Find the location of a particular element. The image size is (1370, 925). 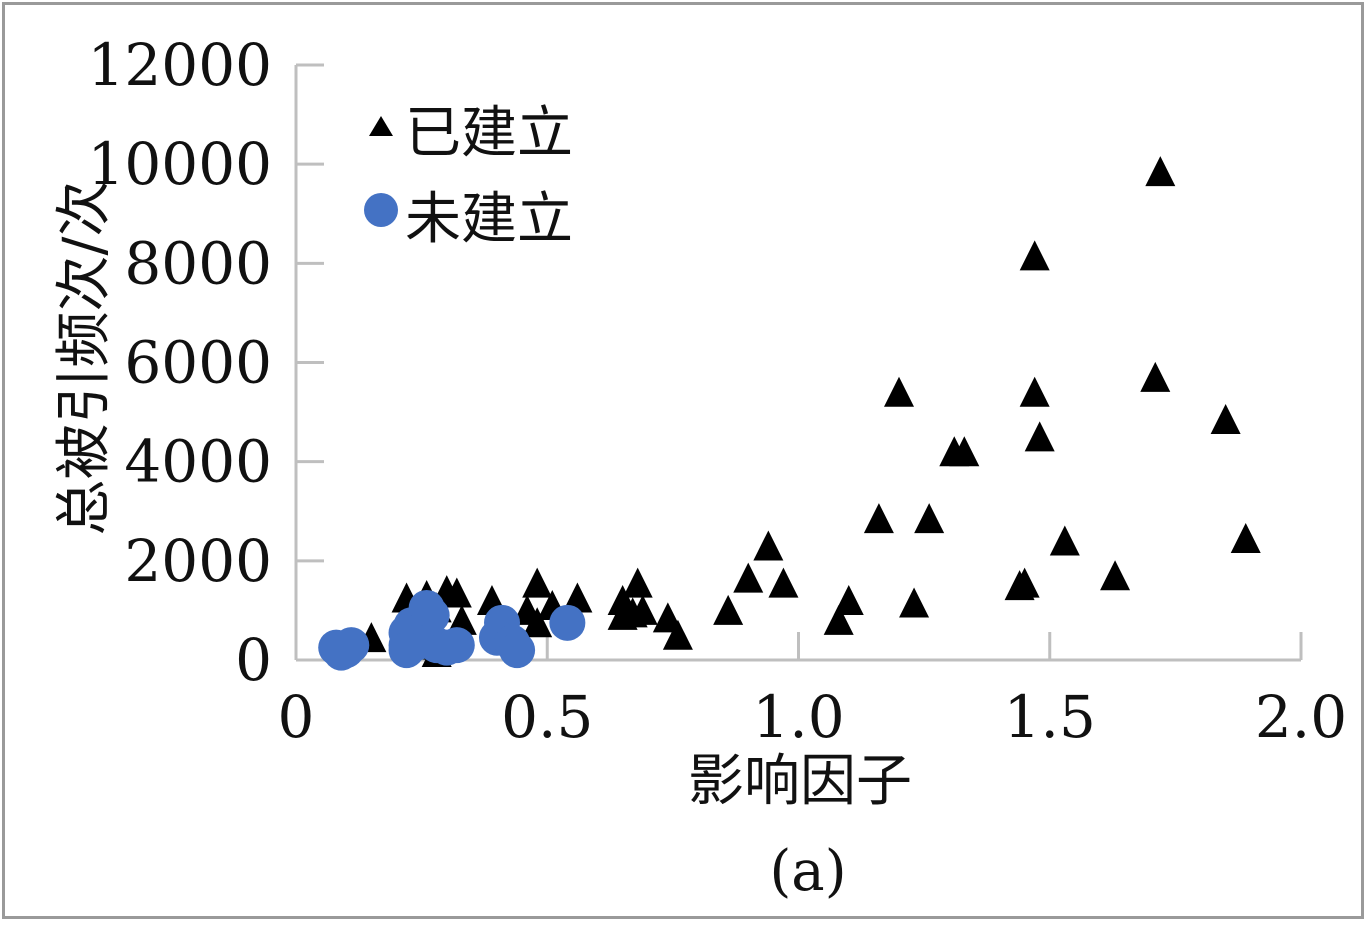

y-tick-label: 0 is located at coordinates (253, 660).